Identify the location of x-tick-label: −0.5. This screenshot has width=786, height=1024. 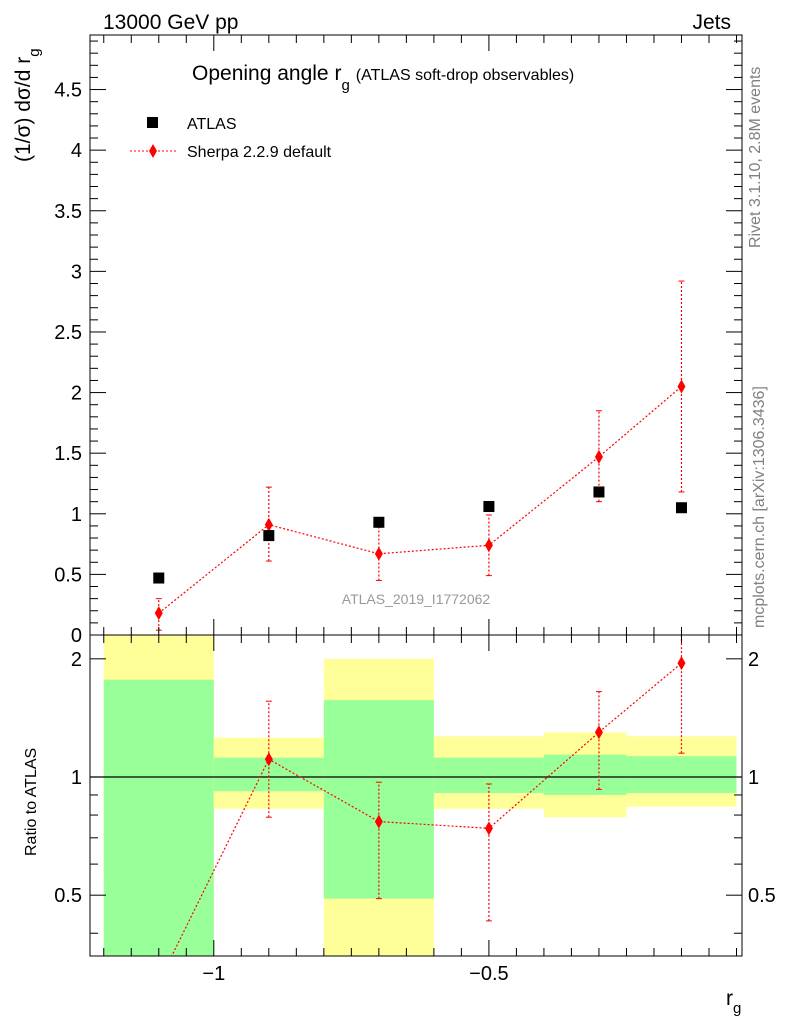
(488, 974).